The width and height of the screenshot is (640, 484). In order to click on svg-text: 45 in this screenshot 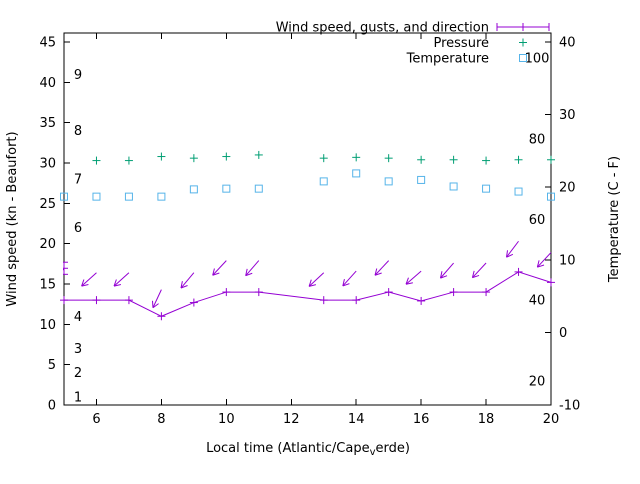, I will do `click(47, 43)`.